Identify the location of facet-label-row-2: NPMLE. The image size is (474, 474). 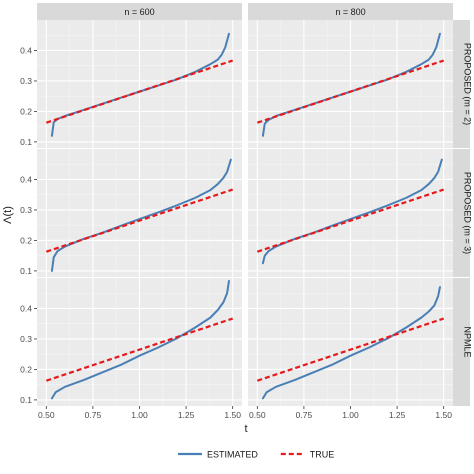
(468, 341).